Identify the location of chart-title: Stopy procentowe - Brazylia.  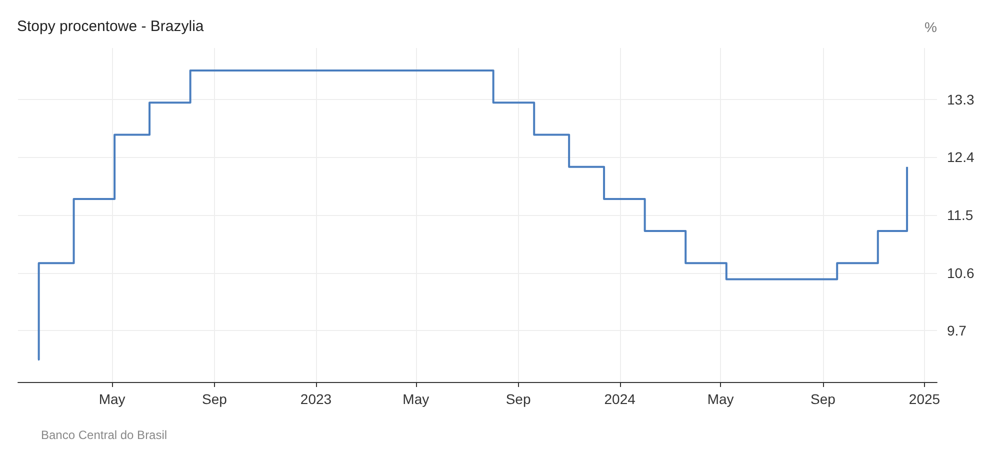
(110, 26).